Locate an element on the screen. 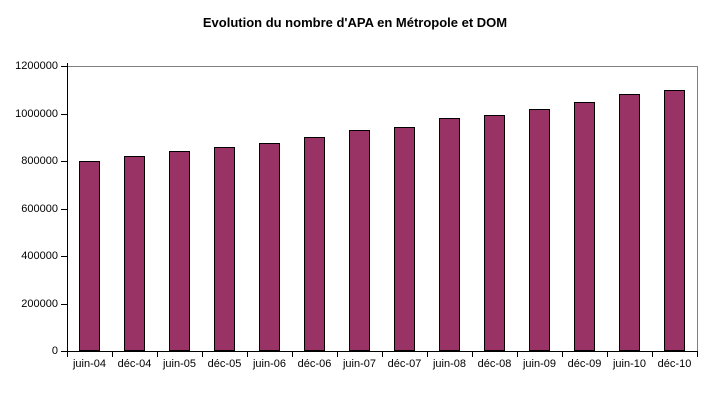 The height and width of the screenshot is (410, 725). x-axis-label: déc-08 is located at coordinates (494, 364).